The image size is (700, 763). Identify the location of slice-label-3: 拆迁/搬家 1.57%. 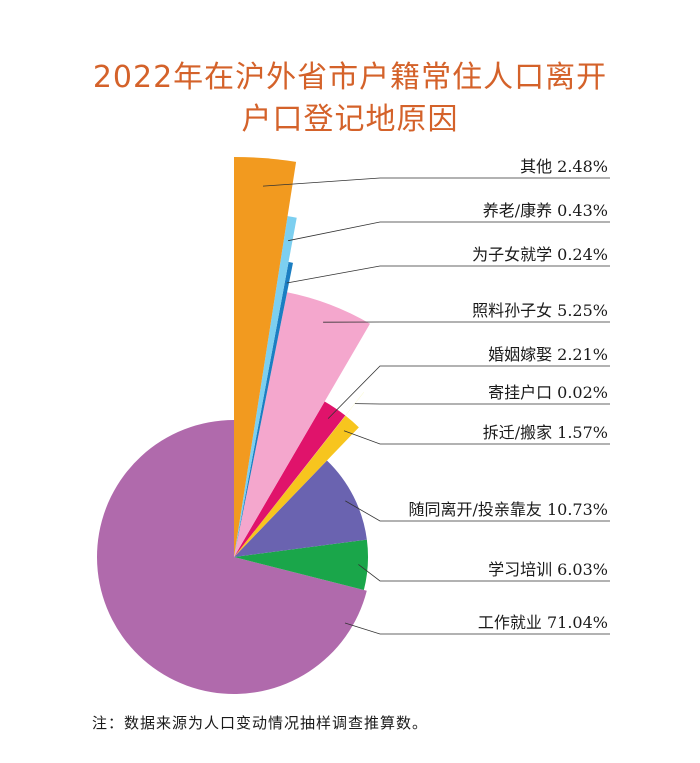
(545, 432).